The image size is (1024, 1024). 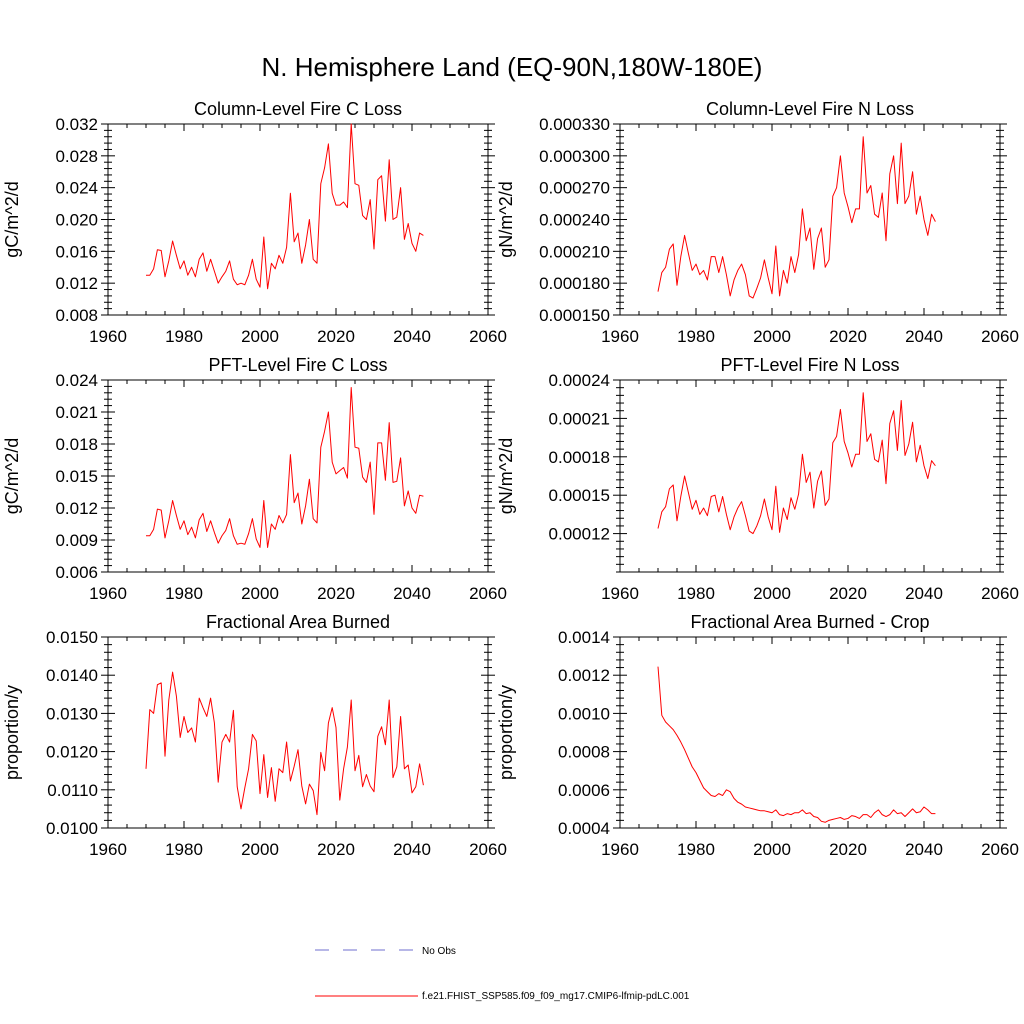 I want to click on panel-title: Fractional Area Burned, so click(x=298, y=622).